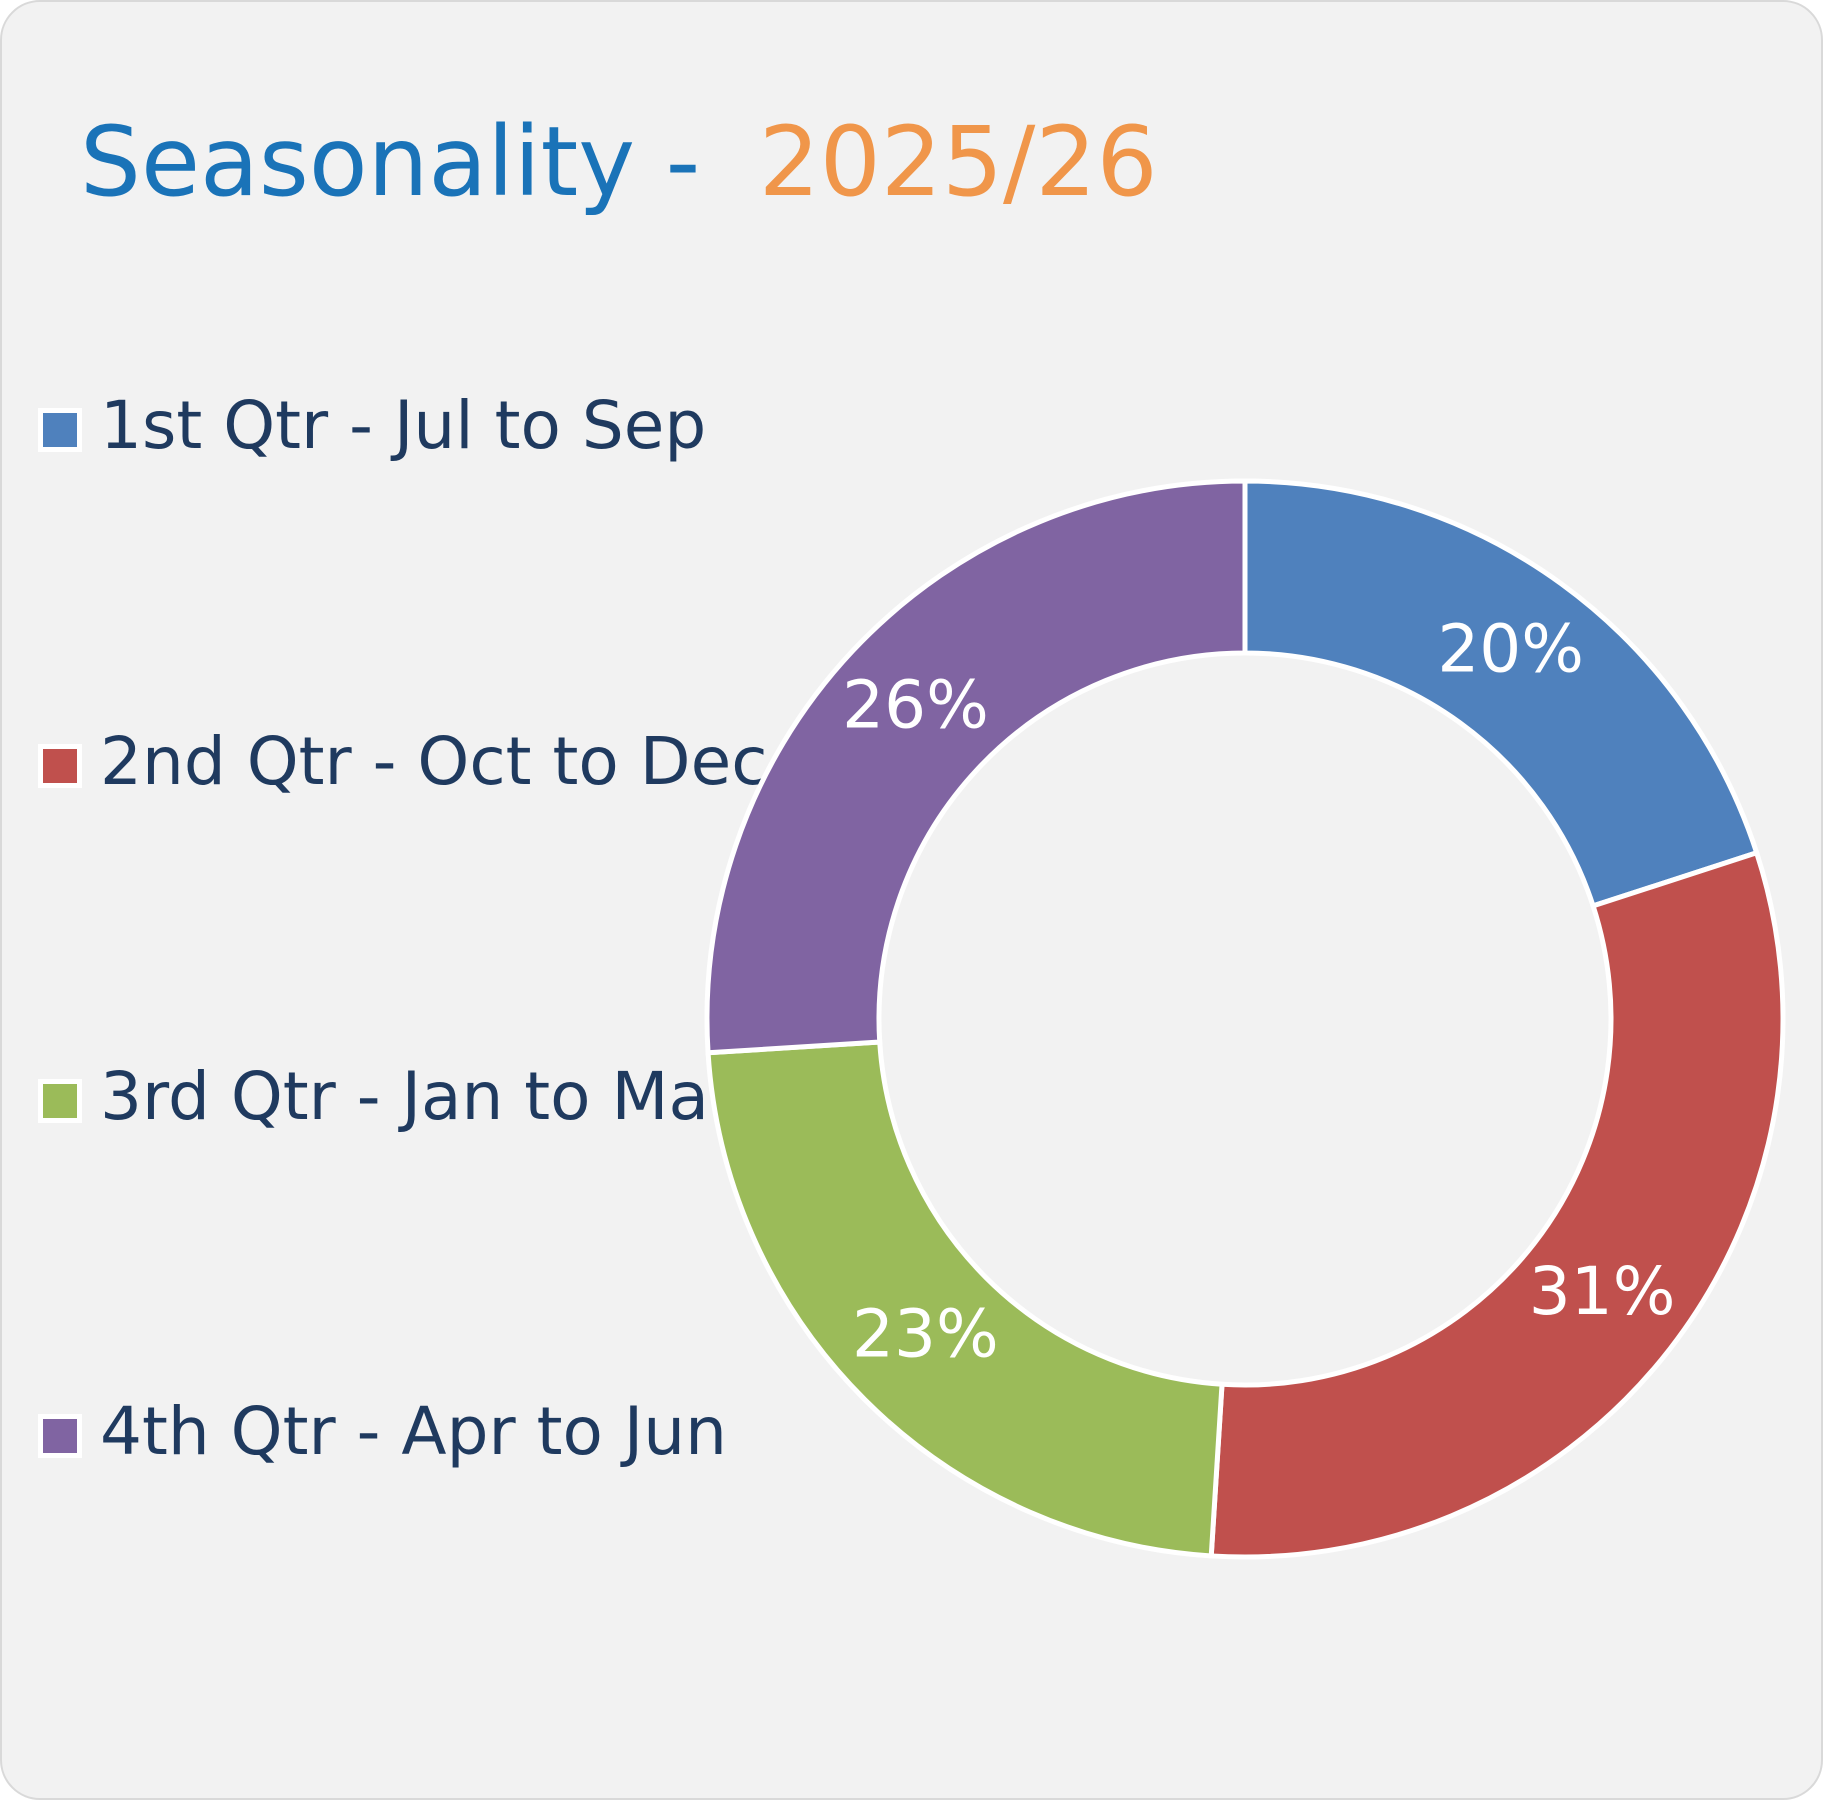  What do you see at coordinates (958, 162) in the screenshot?
I see `title-year: 2025/26` at bounding box center [958, 162].